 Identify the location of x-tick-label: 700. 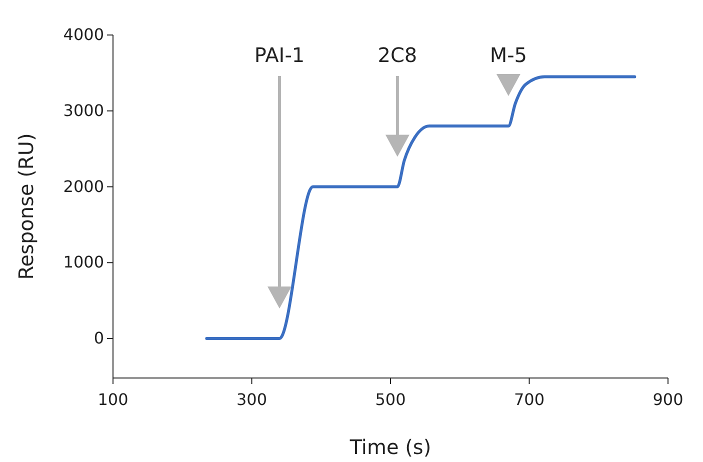
(529, 399).